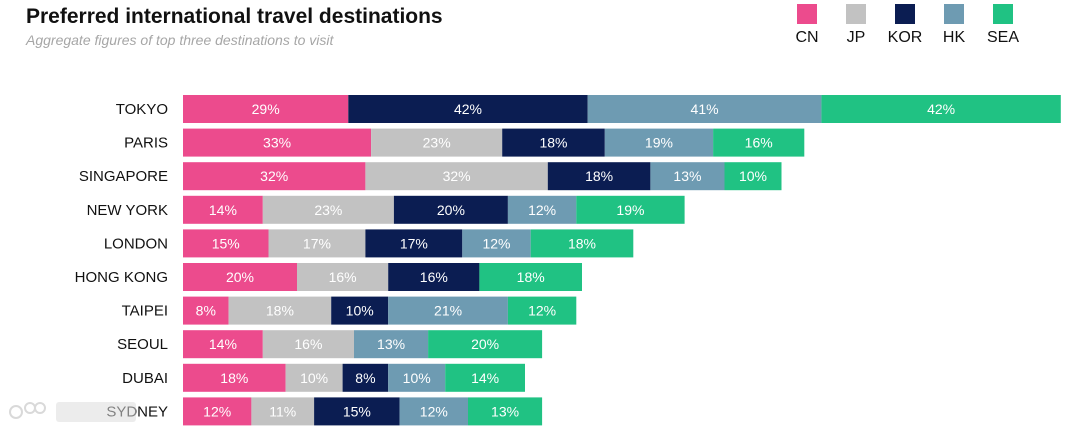  I want to click on value-label-hong-kong-kor: 16%, so click(434, 277).